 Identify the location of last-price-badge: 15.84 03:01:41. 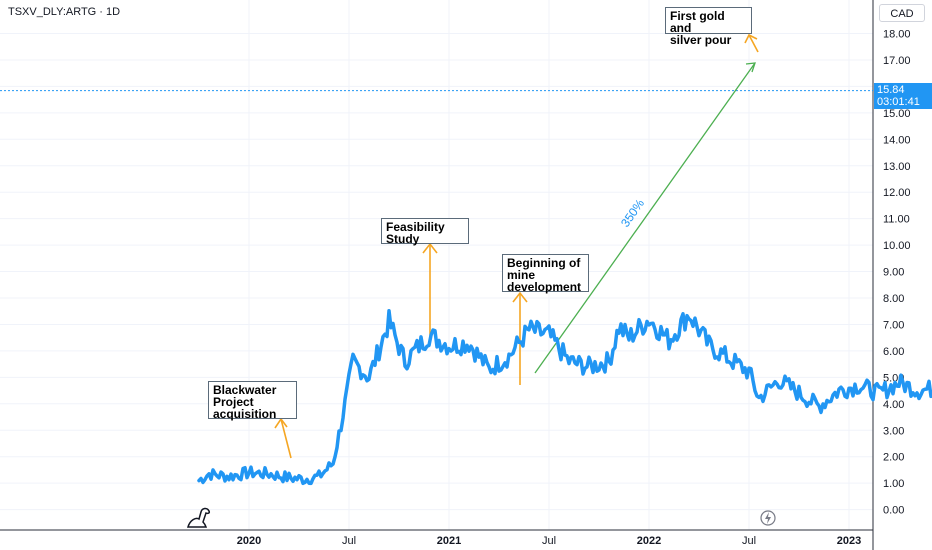
(903, 96).